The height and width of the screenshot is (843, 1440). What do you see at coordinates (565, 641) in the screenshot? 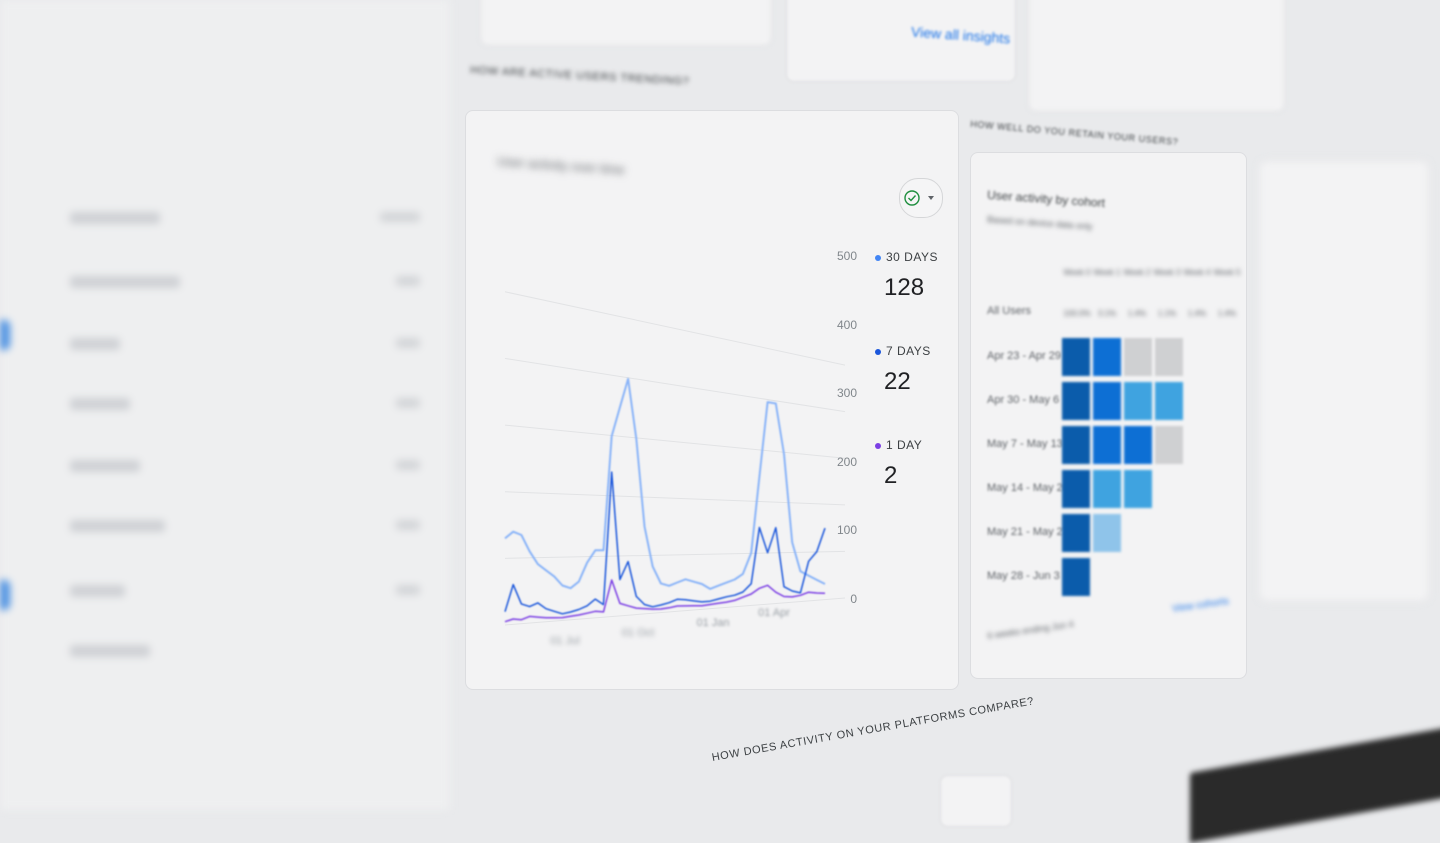
I see `x-tick: 01 Jul` at bounding box center [565, 641].